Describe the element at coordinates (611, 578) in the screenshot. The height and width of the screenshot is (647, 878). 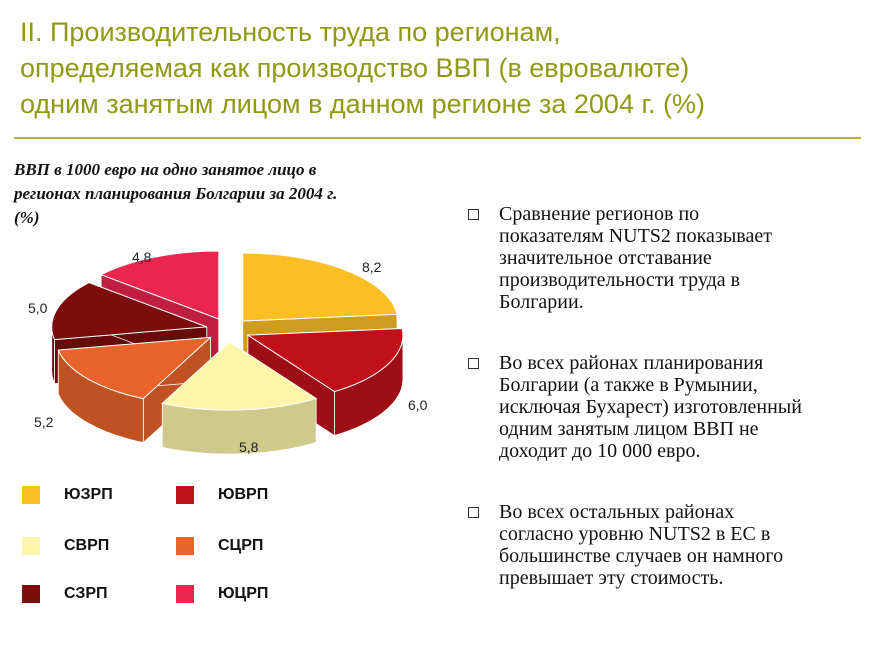
I see `bullet-text-line: превышает эту стоимость.` at that location.